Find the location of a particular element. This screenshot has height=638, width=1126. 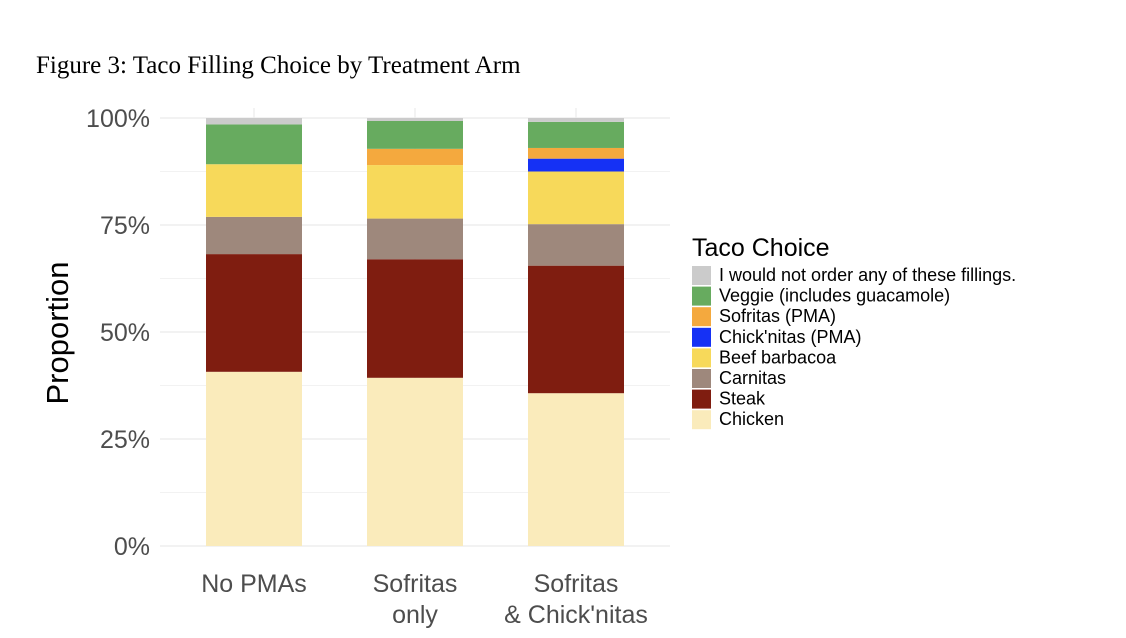

x-tick-label: No PMAs is located at coordinates (254, 584).